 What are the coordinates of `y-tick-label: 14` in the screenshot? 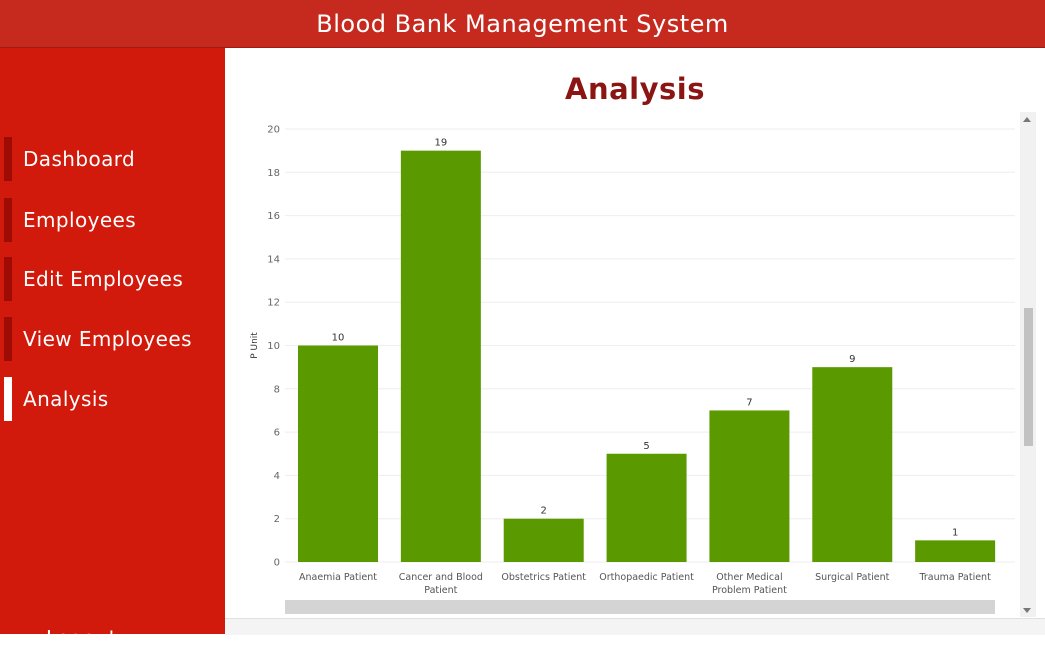 It's located at (273, 259).